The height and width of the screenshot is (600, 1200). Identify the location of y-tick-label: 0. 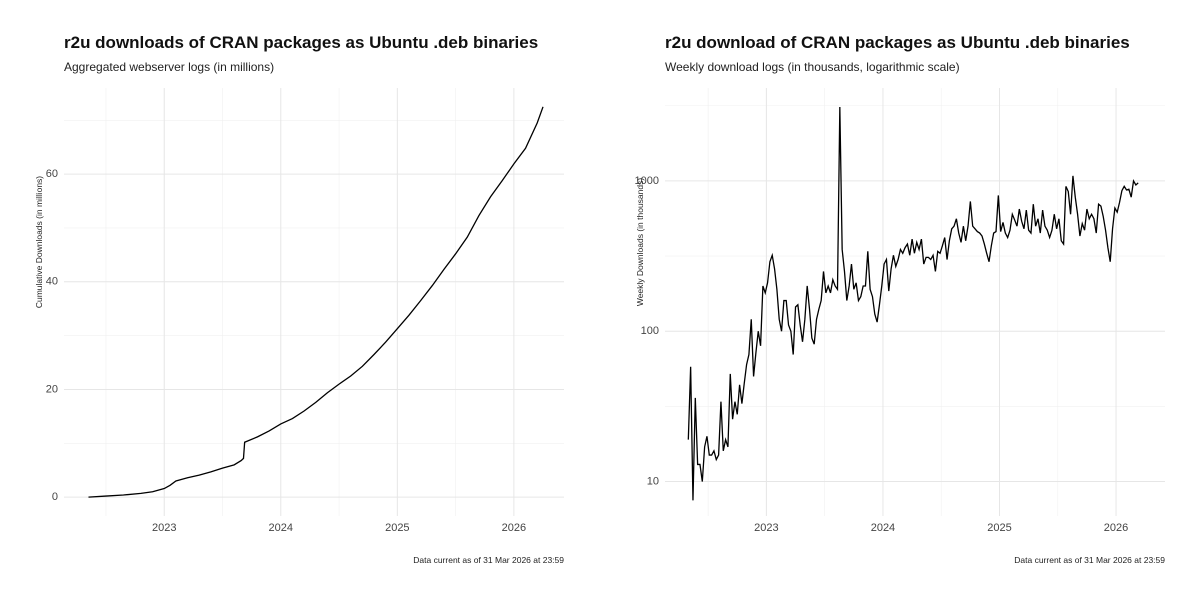
(55, 497).